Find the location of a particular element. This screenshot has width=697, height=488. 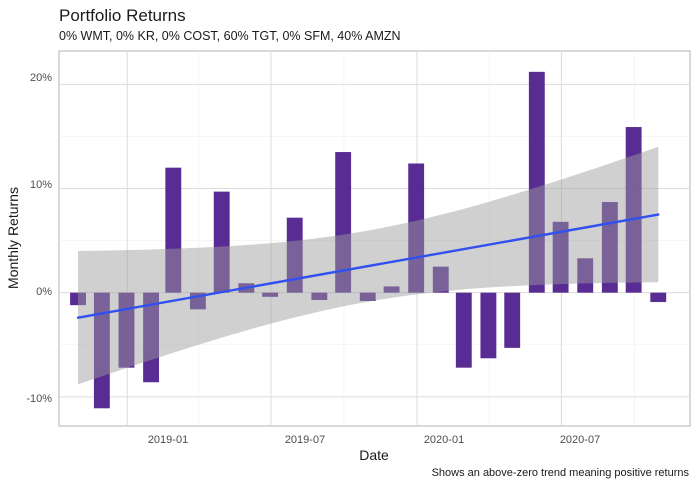

y-tick-label: 0% is located at coordinates (44, 292).